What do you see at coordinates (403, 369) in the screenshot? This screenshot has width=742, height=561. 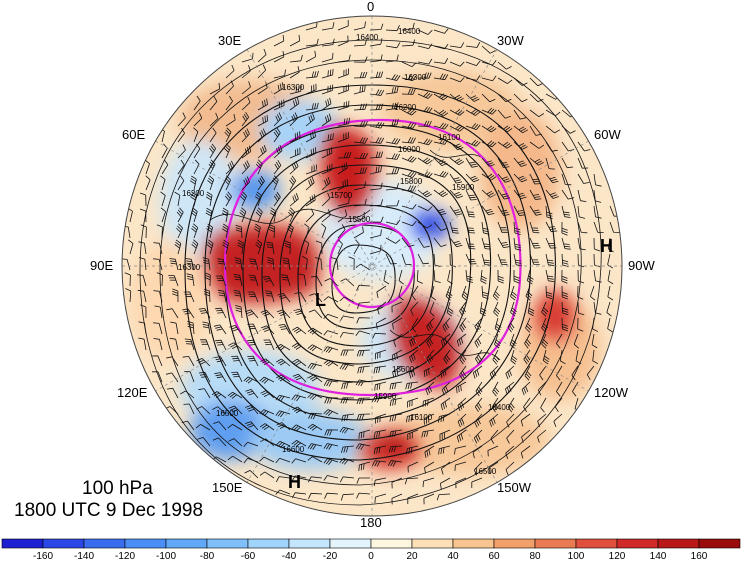 I see `contour-label: 15600` at bounding box center [403, 369].